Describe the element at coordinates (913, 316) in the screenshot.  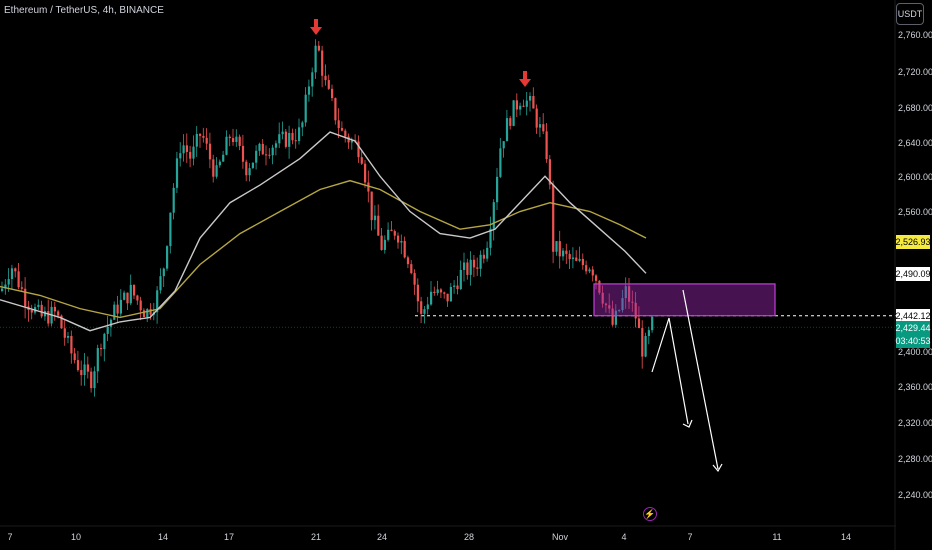
I see `level-price-label: 2,442.12` at that location.